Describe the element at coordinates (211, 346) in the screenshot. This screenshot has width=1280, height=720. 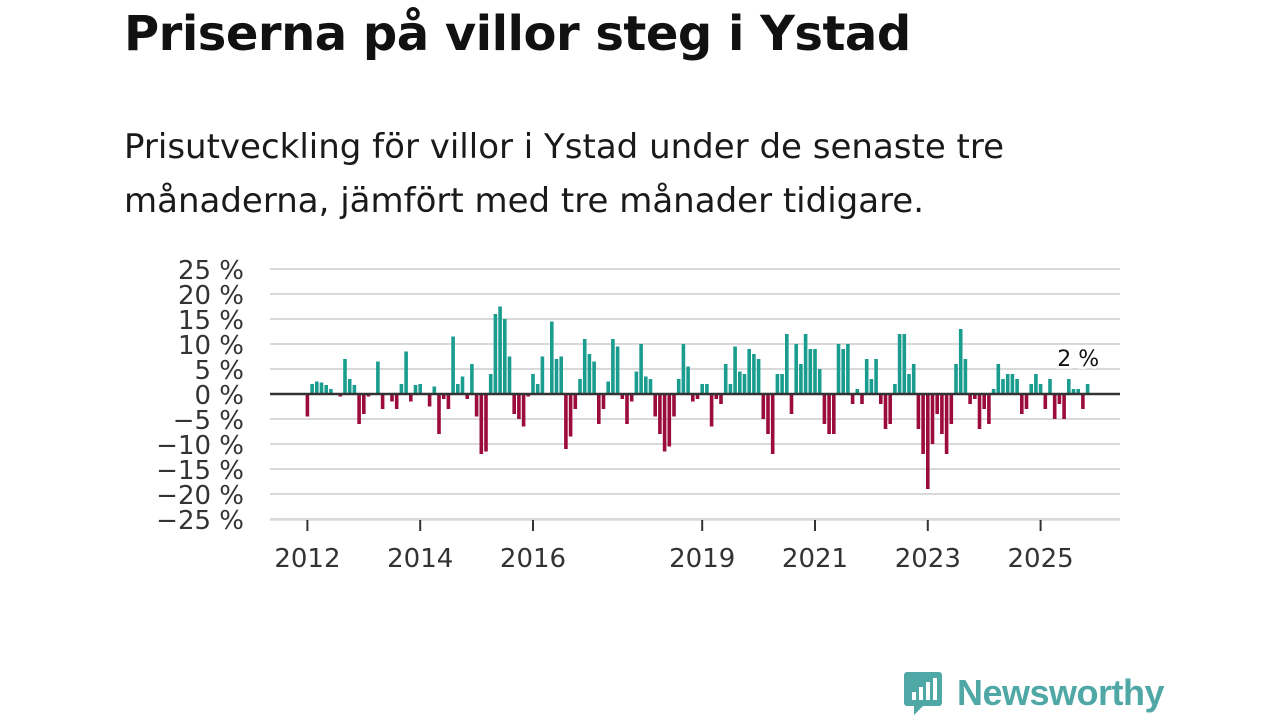
I see `y-tick-label: 10 %` at that location.